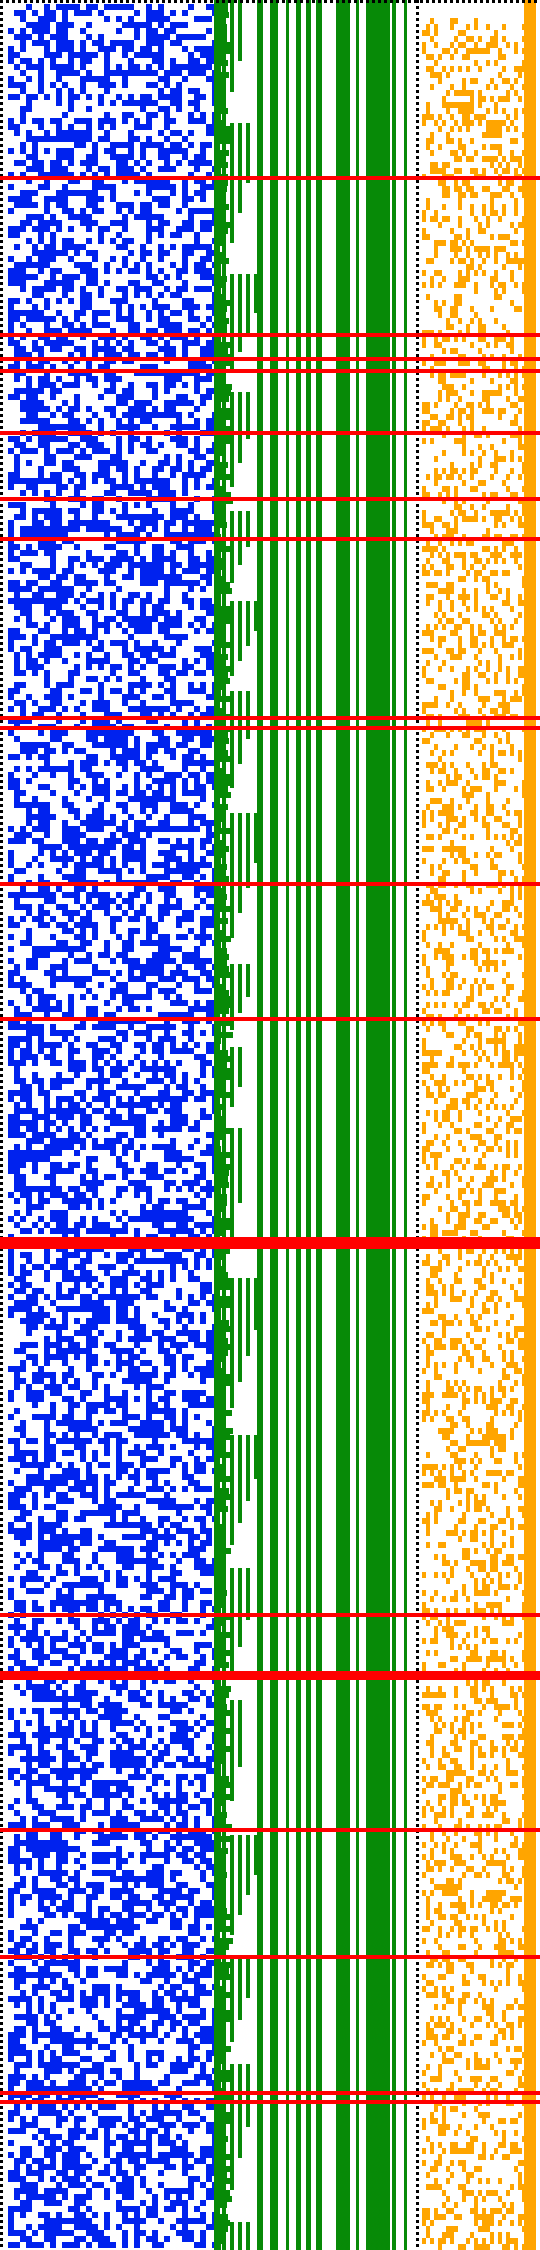  What do you see at coordinates (530, 1125) in the screenshot?
I see `orange-edge-bar` at bounding box center [530, 1125].